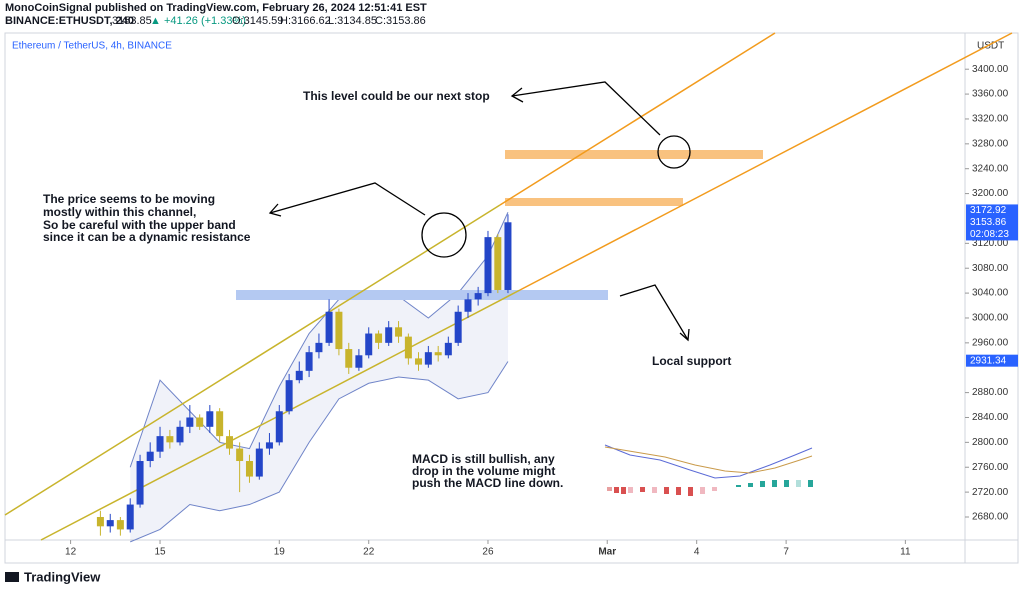 The image size is (1024, 590). Describe the element at coordinates (92, 46) in the screenshot. I see `chart-title: Ethereum / TetherUS, 4h, BINANCE` at that location.